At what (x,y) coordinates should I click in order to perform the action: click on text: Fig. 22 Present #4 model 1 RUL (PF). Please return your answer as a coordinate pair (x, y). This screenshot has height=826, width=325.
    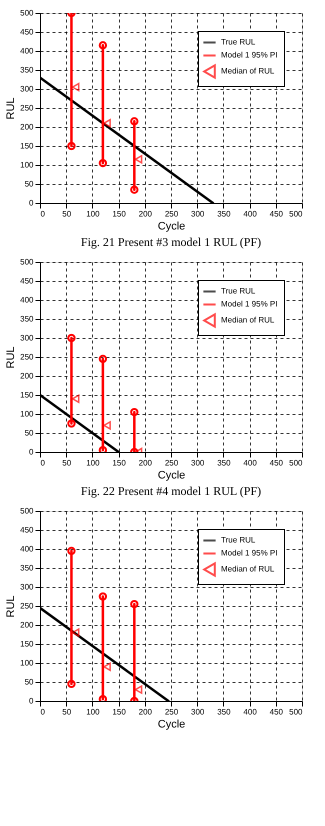
    Looking at the image, I should click on (171, 491).